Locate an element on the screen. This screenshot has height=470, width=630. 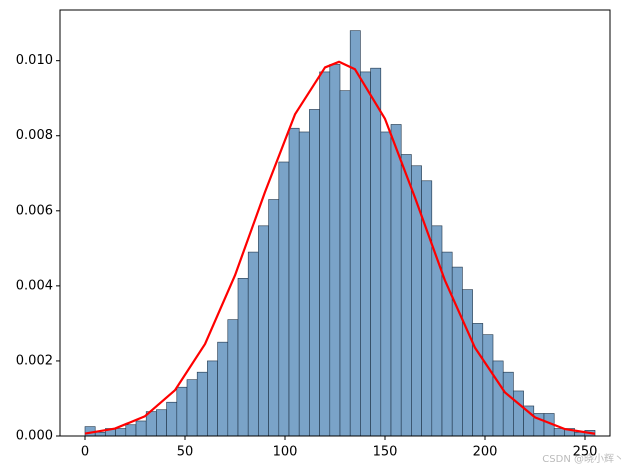
x-tick-label: 50 is located at coordinates (185, 452).